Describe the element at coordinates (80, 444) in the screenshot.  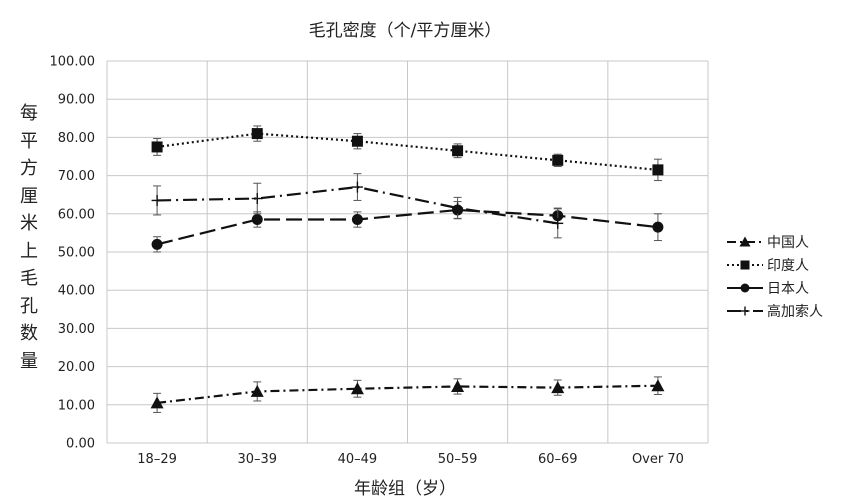
I see `y-tick-label: 0.00` at that location.